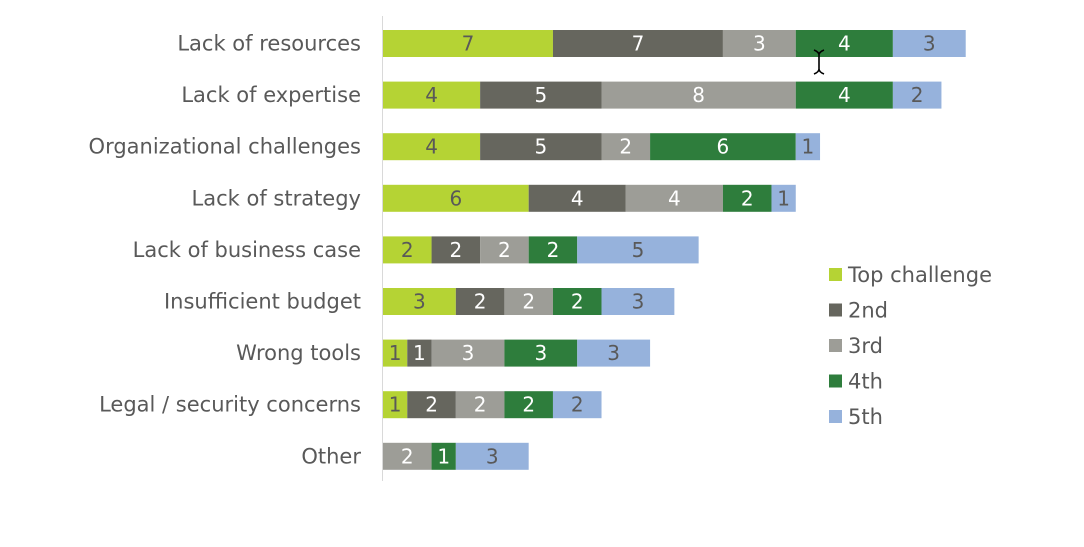  What do you see at coordinates (331, 456) in the screenshot?
I see `category-label: Other` at bounding box center [331, 456].